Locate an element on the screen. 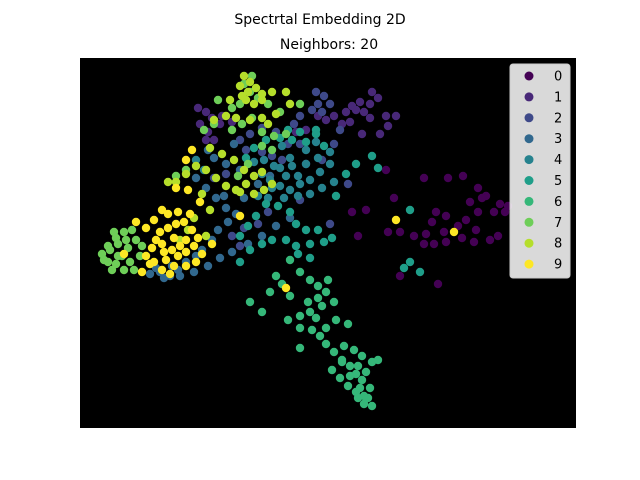  legend-label-9: 9 is located at coordinates (558, 265).